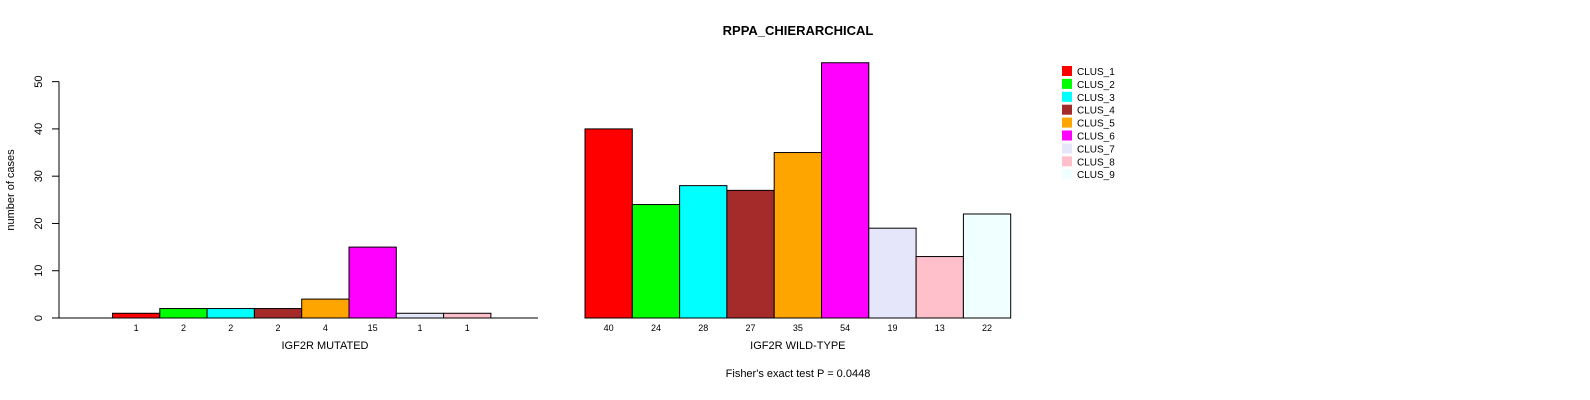 Image resolution: width=1590 pixels, height=400 pixels. Describe the element at coordinates (325, 346) in the screenshot. I see `group-label: IGF2R MUTATED` at that location.